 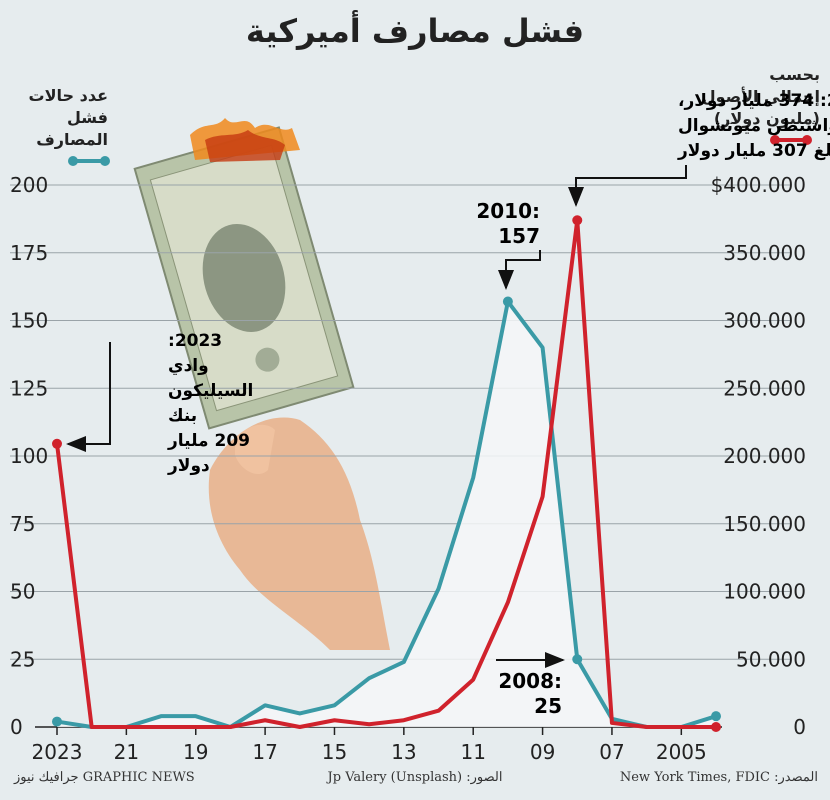 I want to click on x-tick-label: 13, so click(x=403, y=752).